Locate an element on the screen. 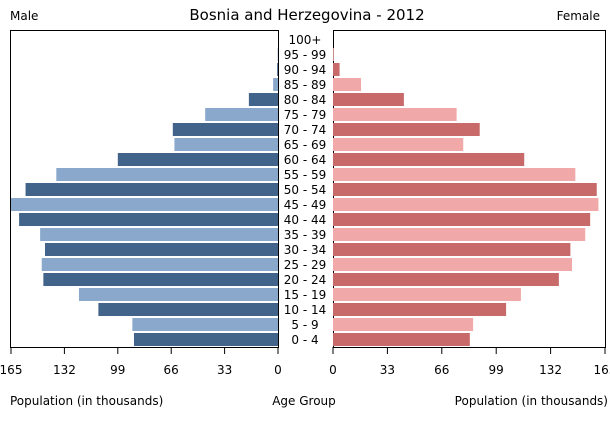 This screenshot has height=425, width=610. age-group-label: 75 - 79 is located at coordinates (305, 115).